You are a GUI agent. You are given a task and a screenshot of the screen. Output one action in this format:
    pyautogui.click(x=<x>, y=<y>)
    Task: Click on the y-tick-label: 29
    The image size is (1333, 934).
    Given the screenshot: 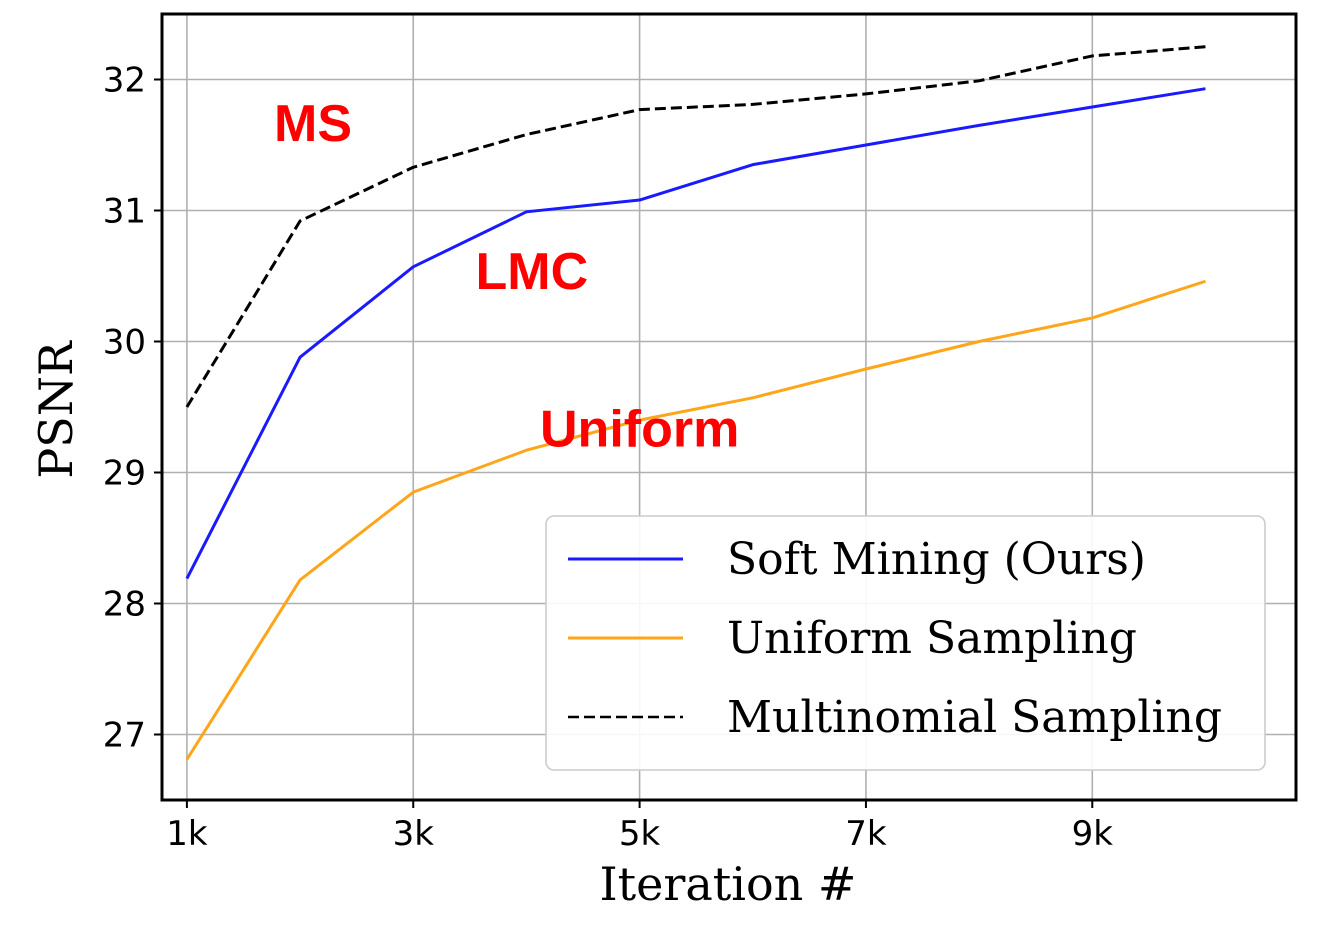 What is the action you would take?
    pyautogui.click(x=124, y=474)
    